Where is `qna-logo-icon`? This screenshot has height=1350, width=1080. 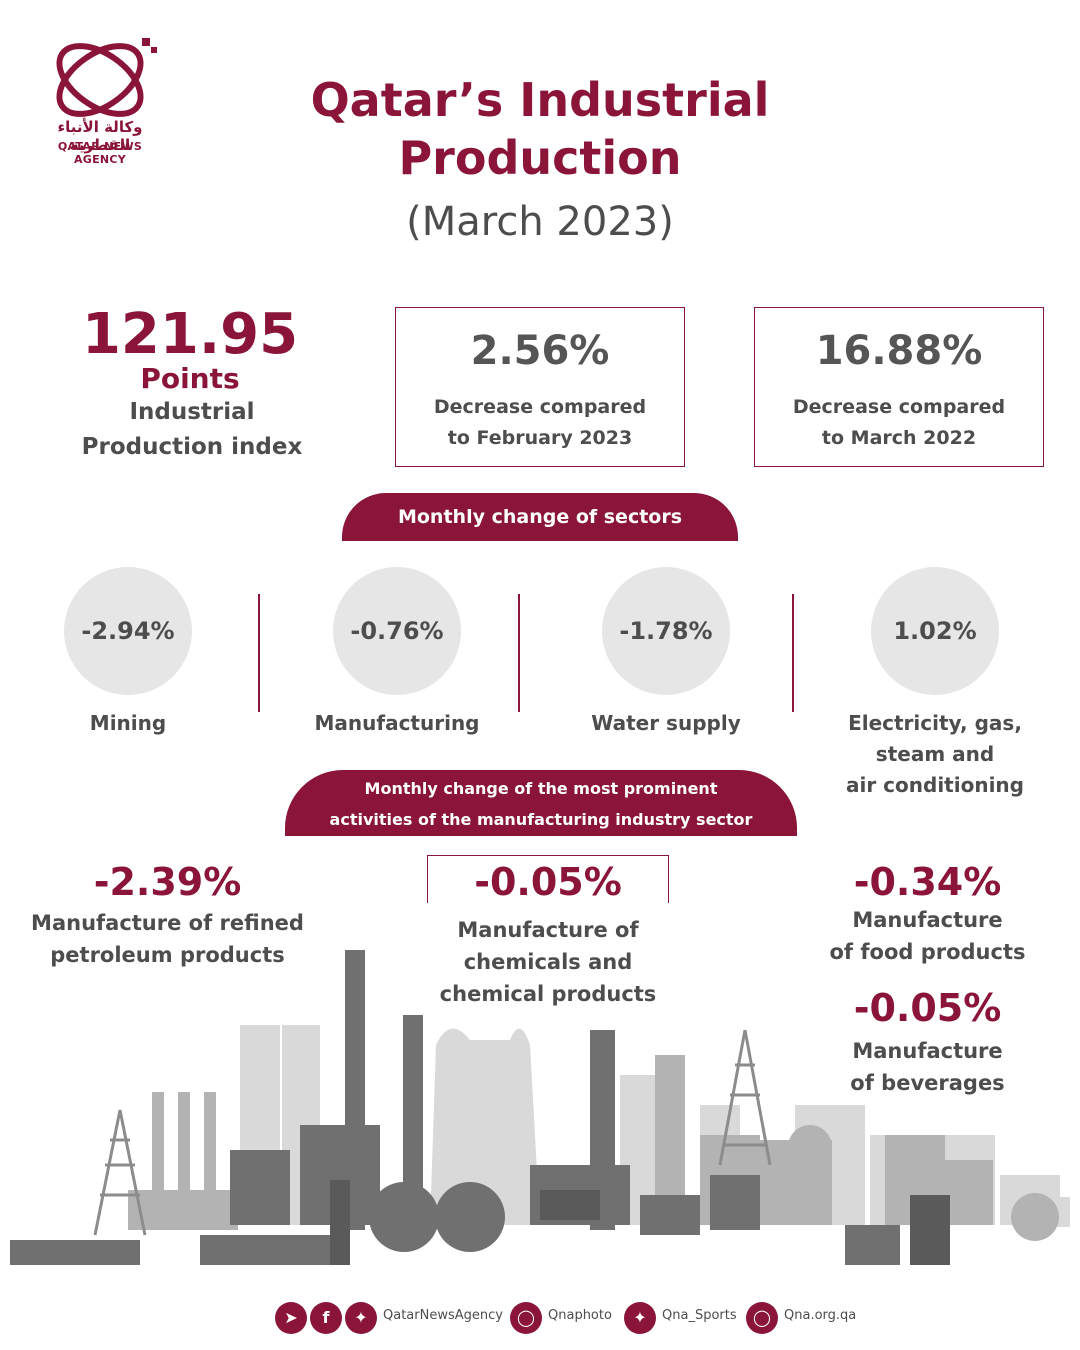
qna-logo-icon is located at coordinates (106, 77).